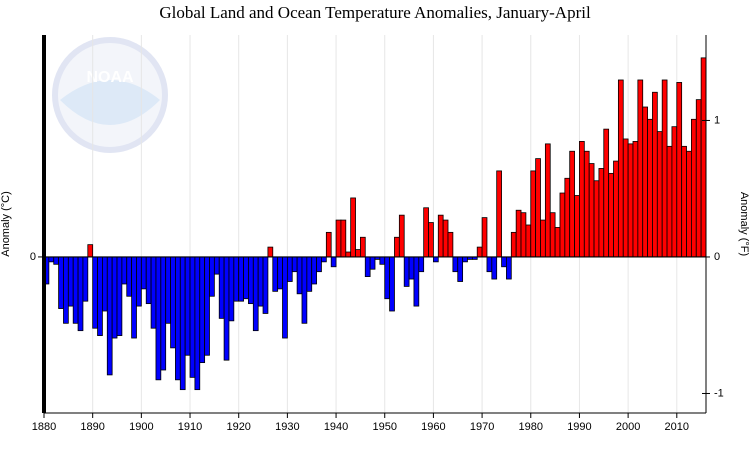 Image resolution: width=750 pixels, height=450 pixels. Describe the element at coordinates (384, 427) in the screenshot. I see `x-tick-label: 1950` at that location.